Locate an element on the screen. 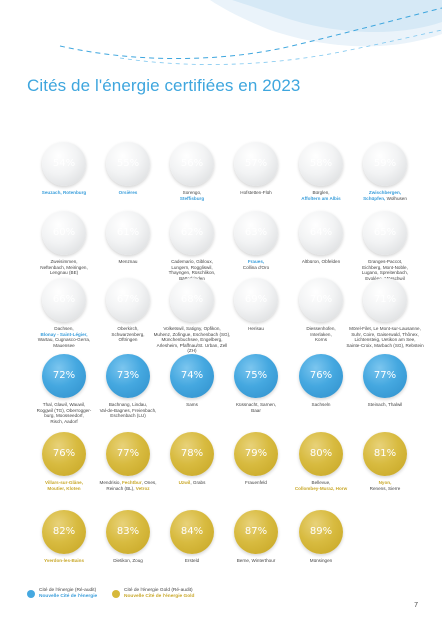 This screenshot has width=442, height=625. city-line: Schüpfen, Wolhusen is located at coordinates (385, 199).